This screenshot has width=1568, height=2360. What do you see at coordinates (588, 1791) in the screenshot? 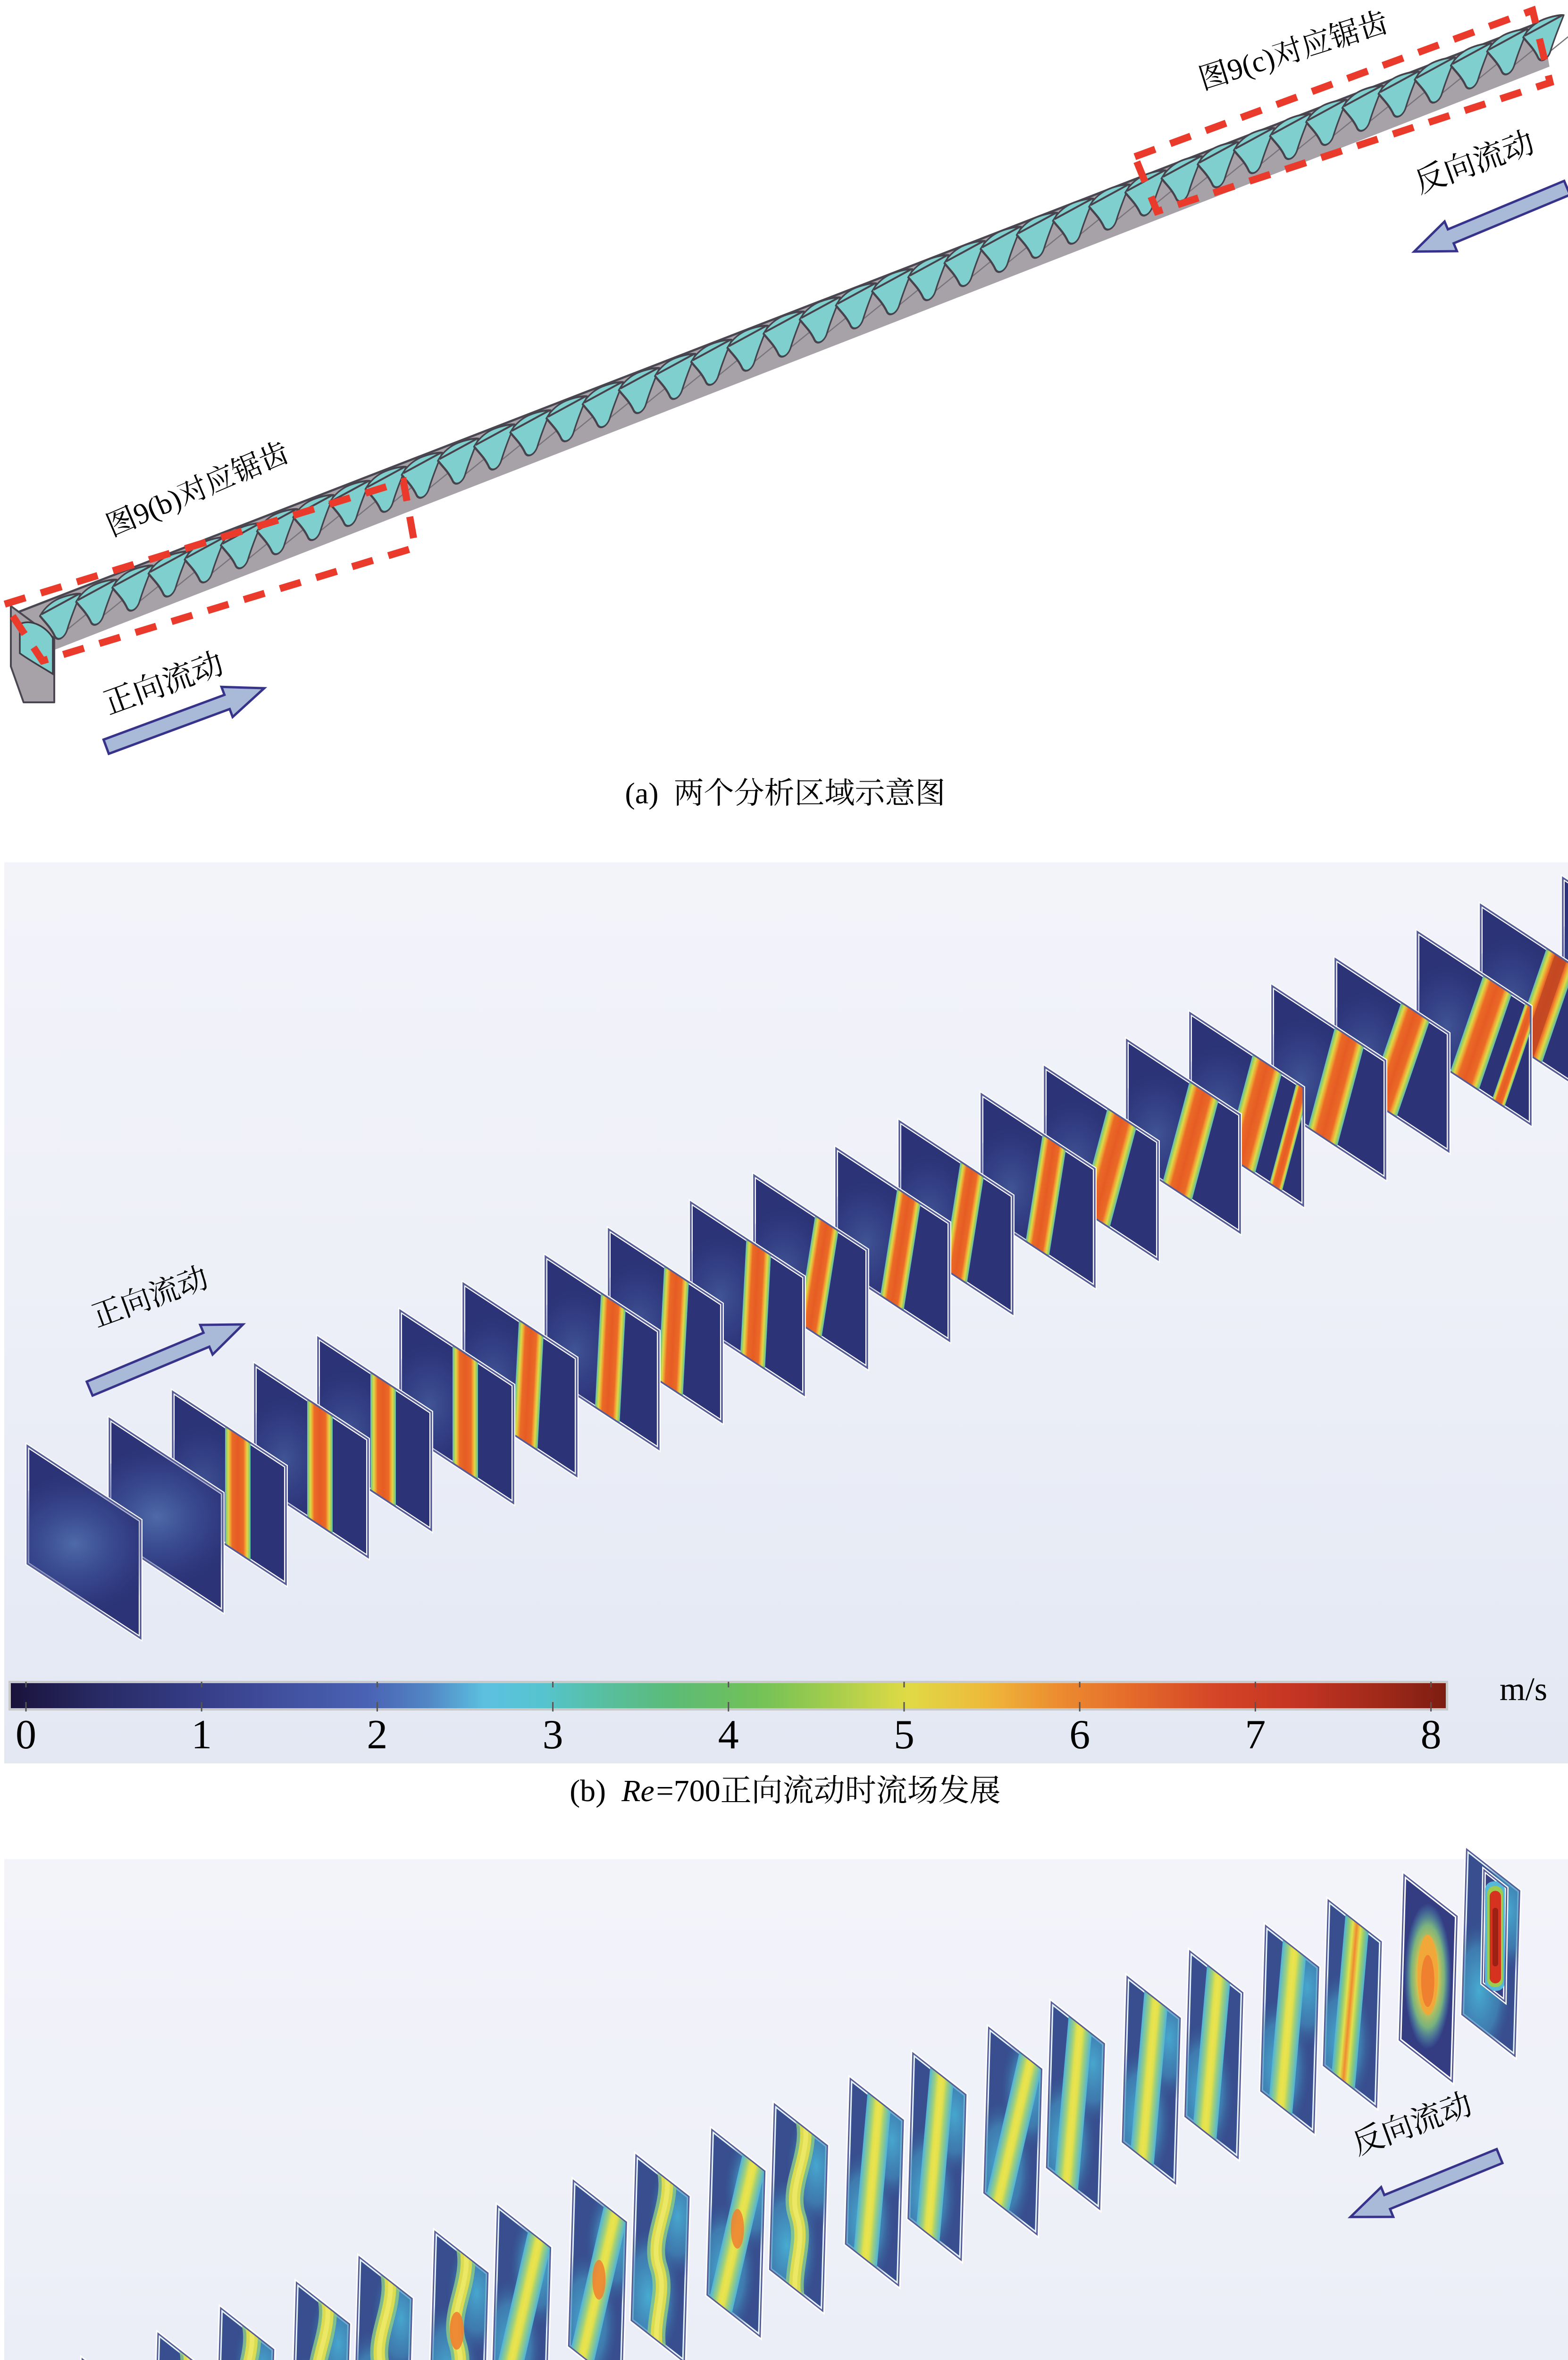
I see `svg-text: (b)` at bounding box center [588, 1791].